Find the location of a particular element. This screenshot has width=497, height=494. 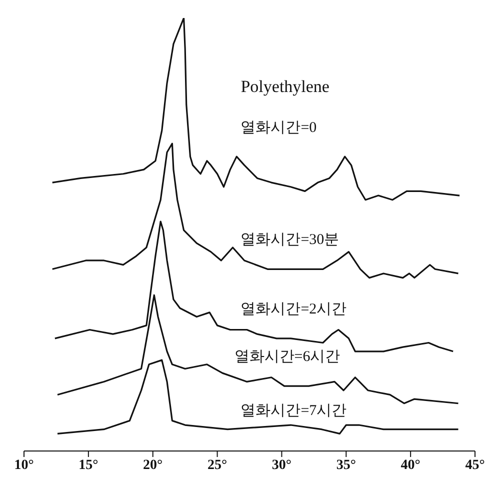

x-tick-label: 30° is located at coordinates (282, 465).